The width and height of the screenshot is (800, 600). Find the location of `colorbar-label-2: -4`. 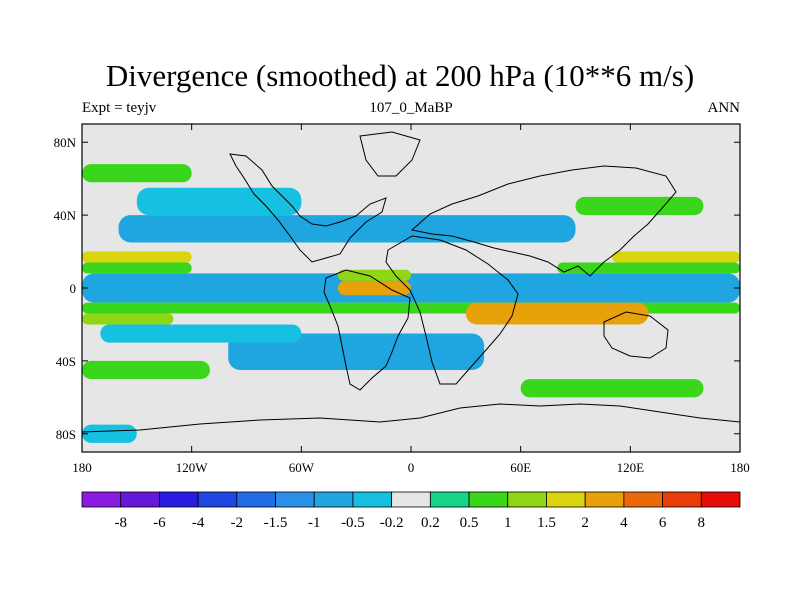

colorbar-label-2: -4 is located at coordinates (198, 523).